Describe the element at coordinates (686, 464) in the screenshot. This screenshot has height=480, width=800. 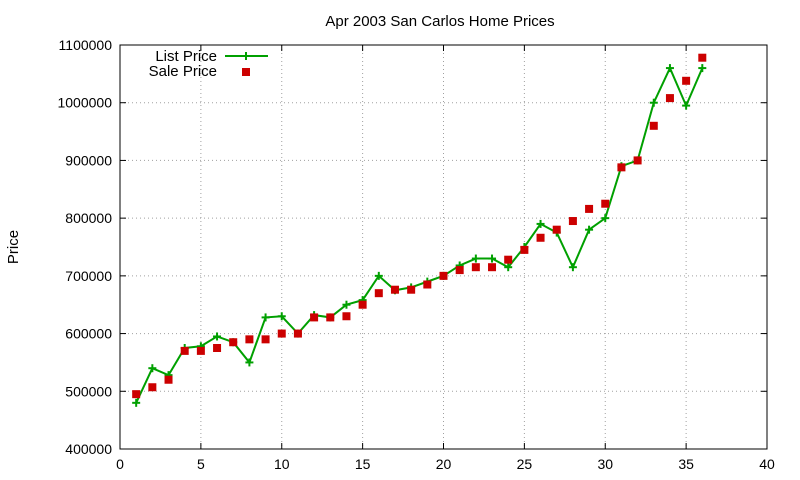
I see `x-tick-label: 35` at that location.